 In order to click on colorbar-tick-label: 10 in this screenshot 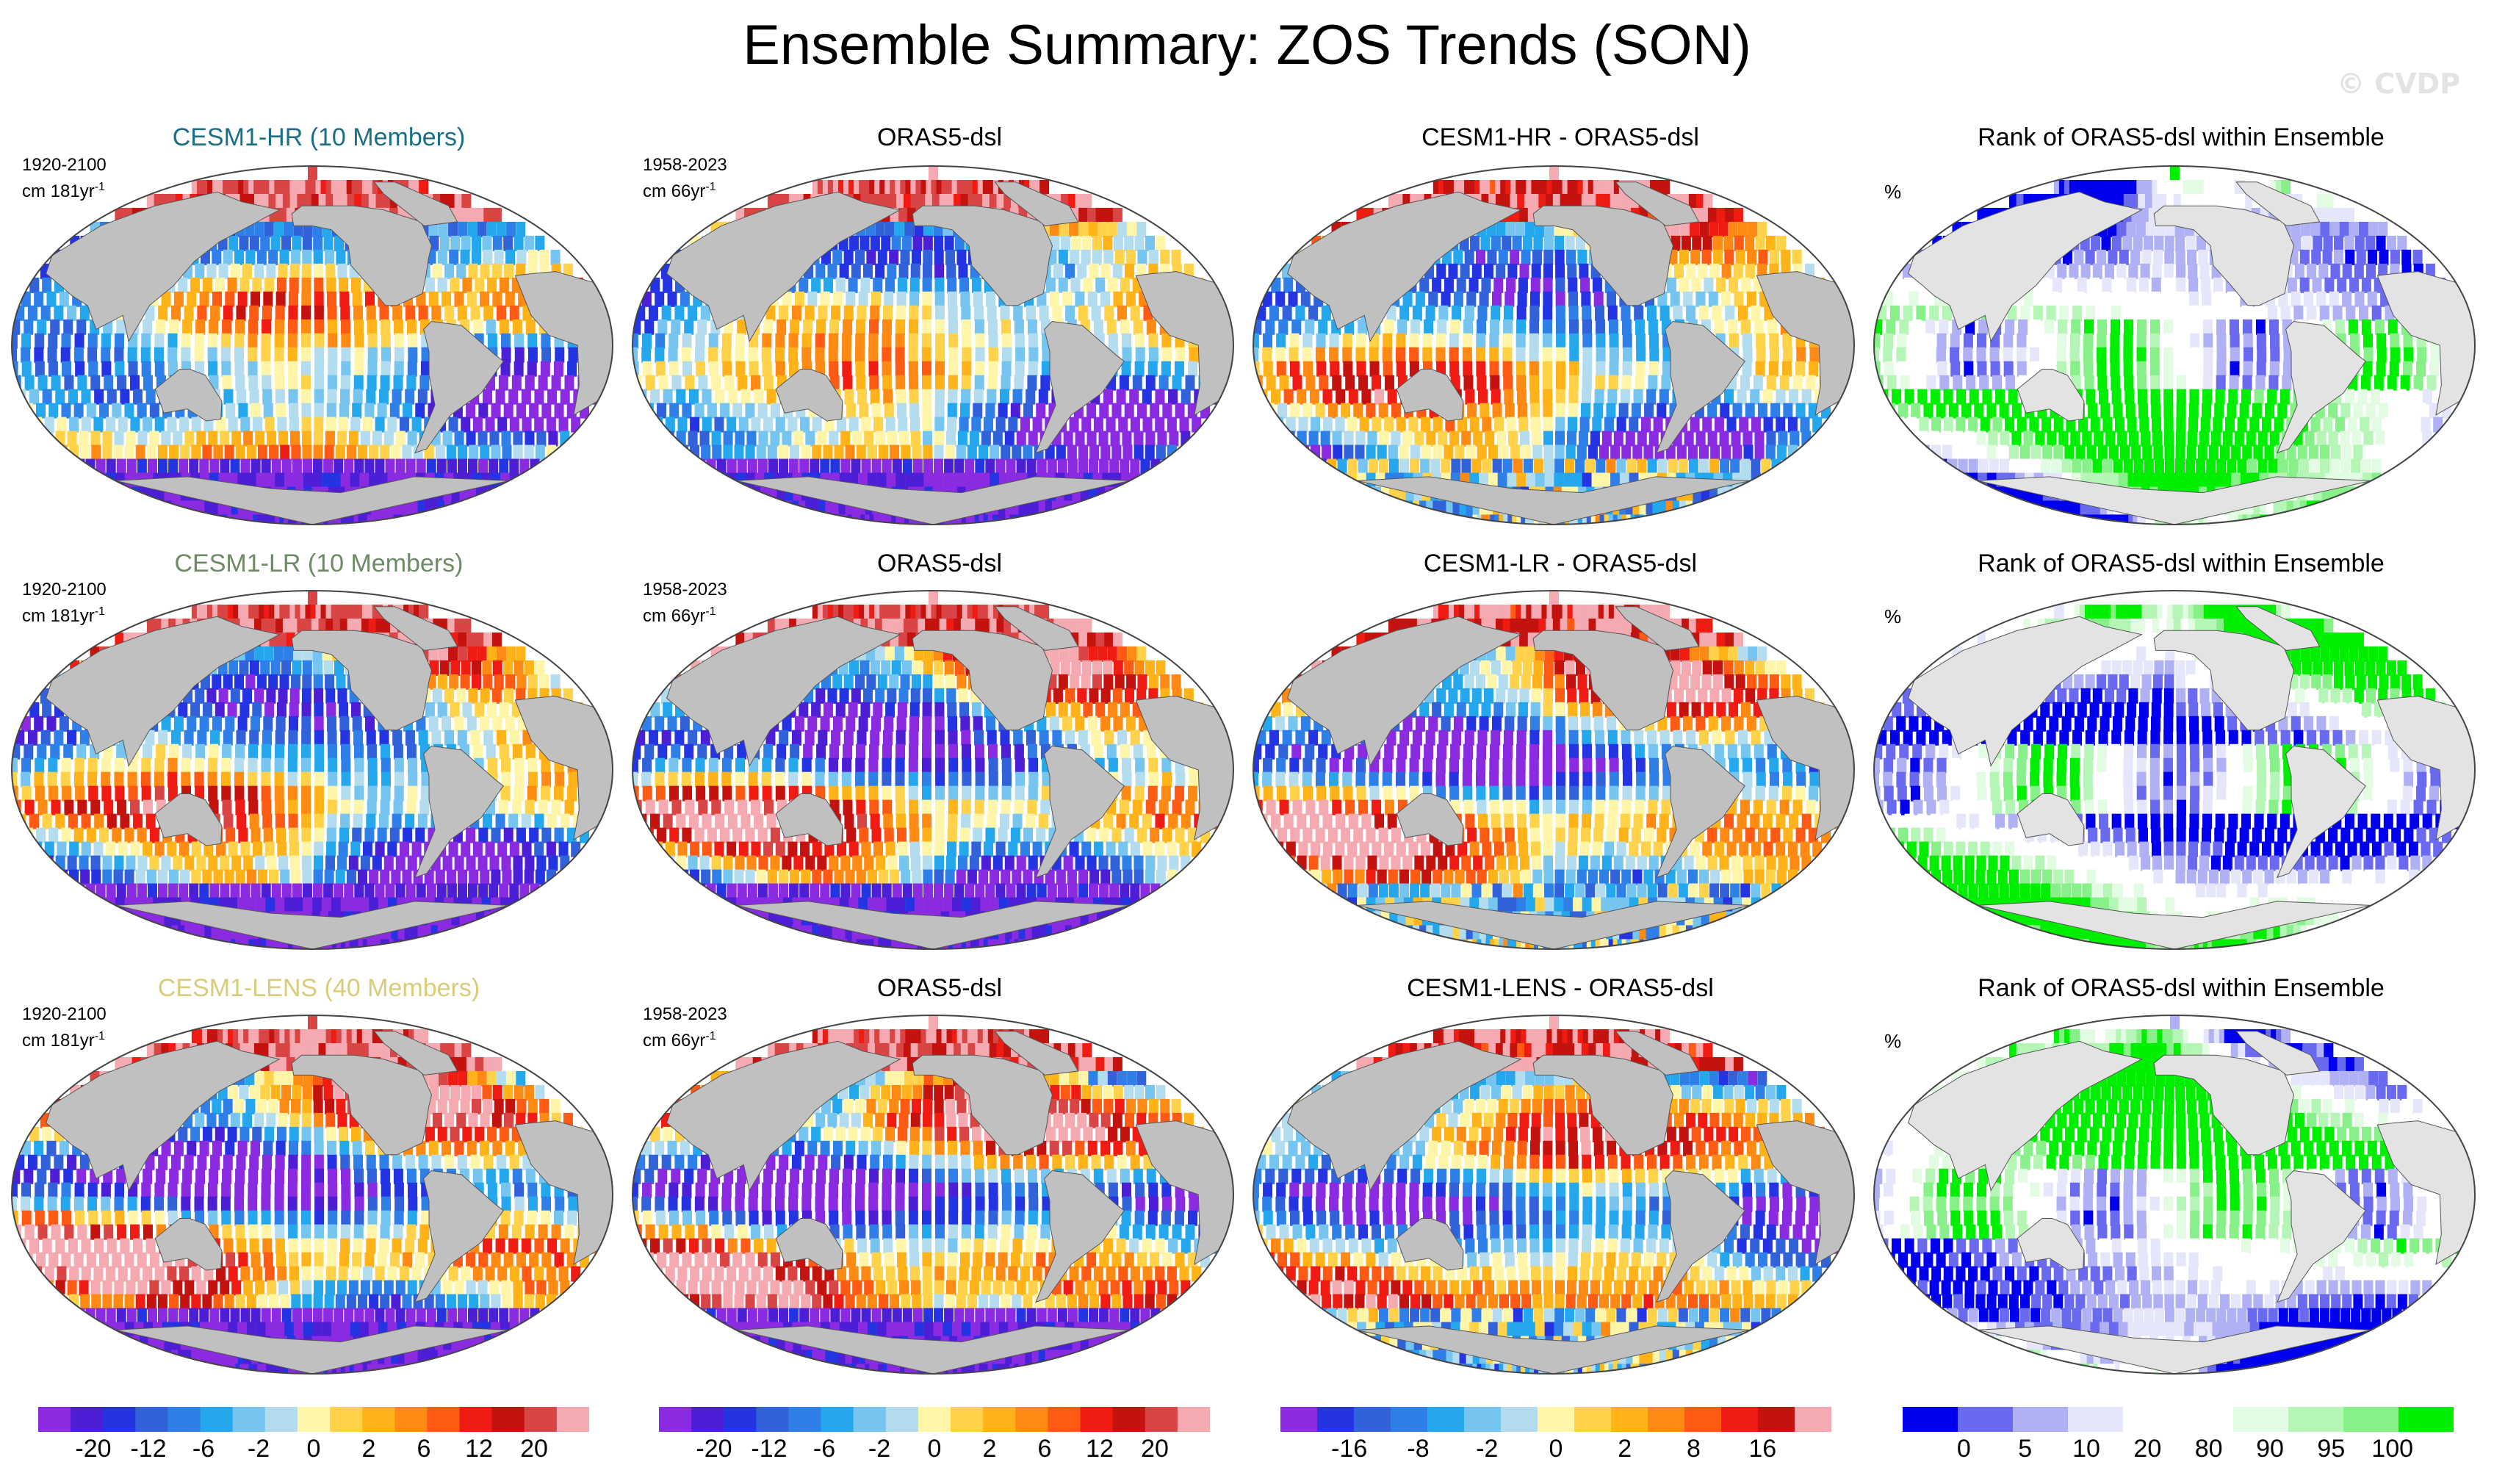, I will do `click(2086, 1449)`.